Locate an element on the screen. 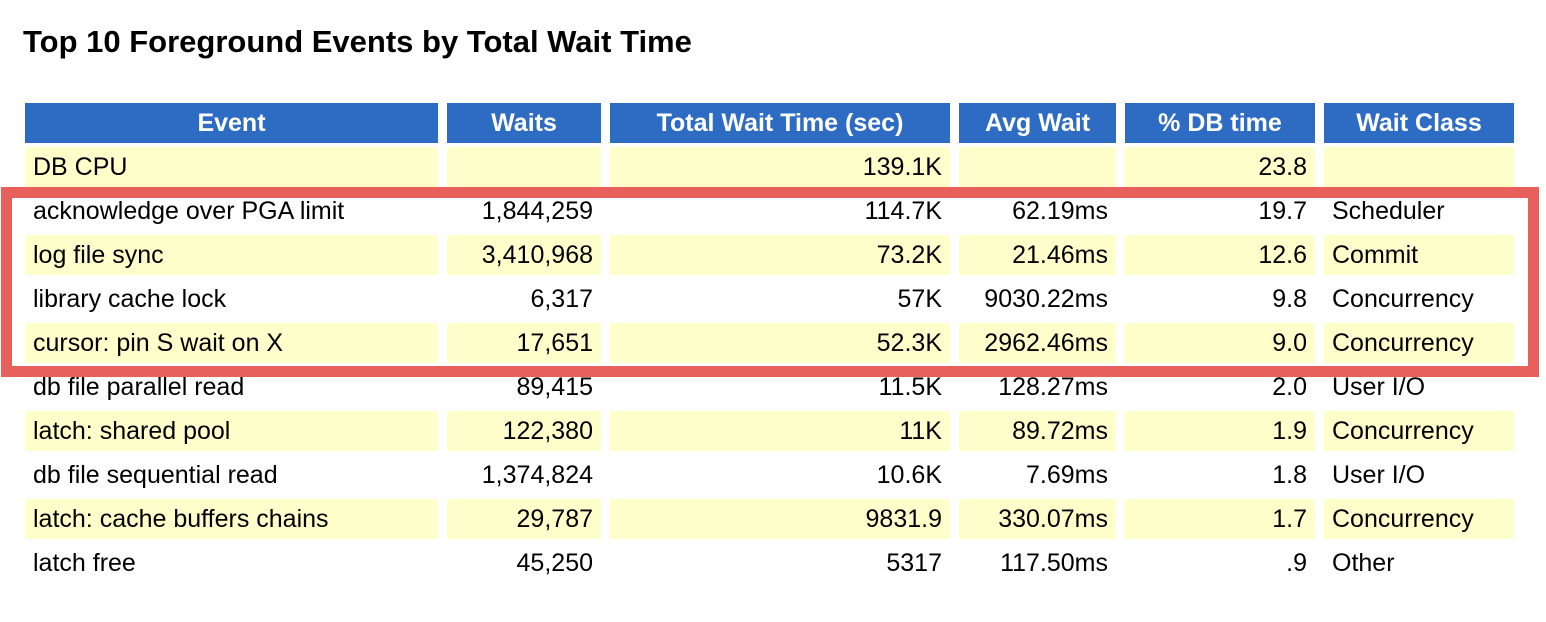 This screenshot has width=1546, height=622. cell-wait_class: Commit is located at coordinates (1419, 255).